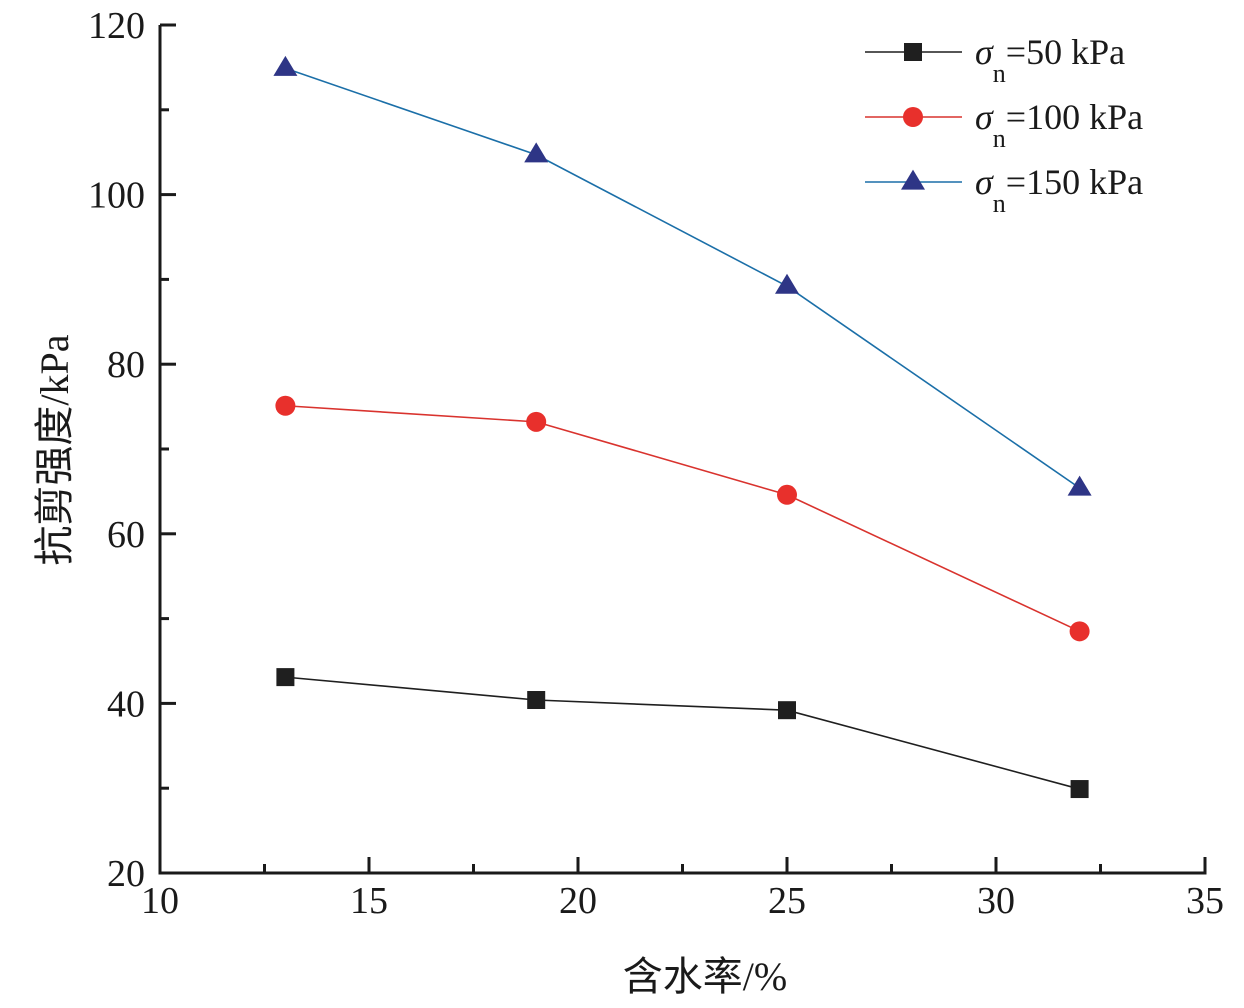 This screenshot has height=1008, width=1244. What do you see at coordinates (369, 901) in the screenshot?
I see `x-tick-label: 15` at bounding box center [369, 901].